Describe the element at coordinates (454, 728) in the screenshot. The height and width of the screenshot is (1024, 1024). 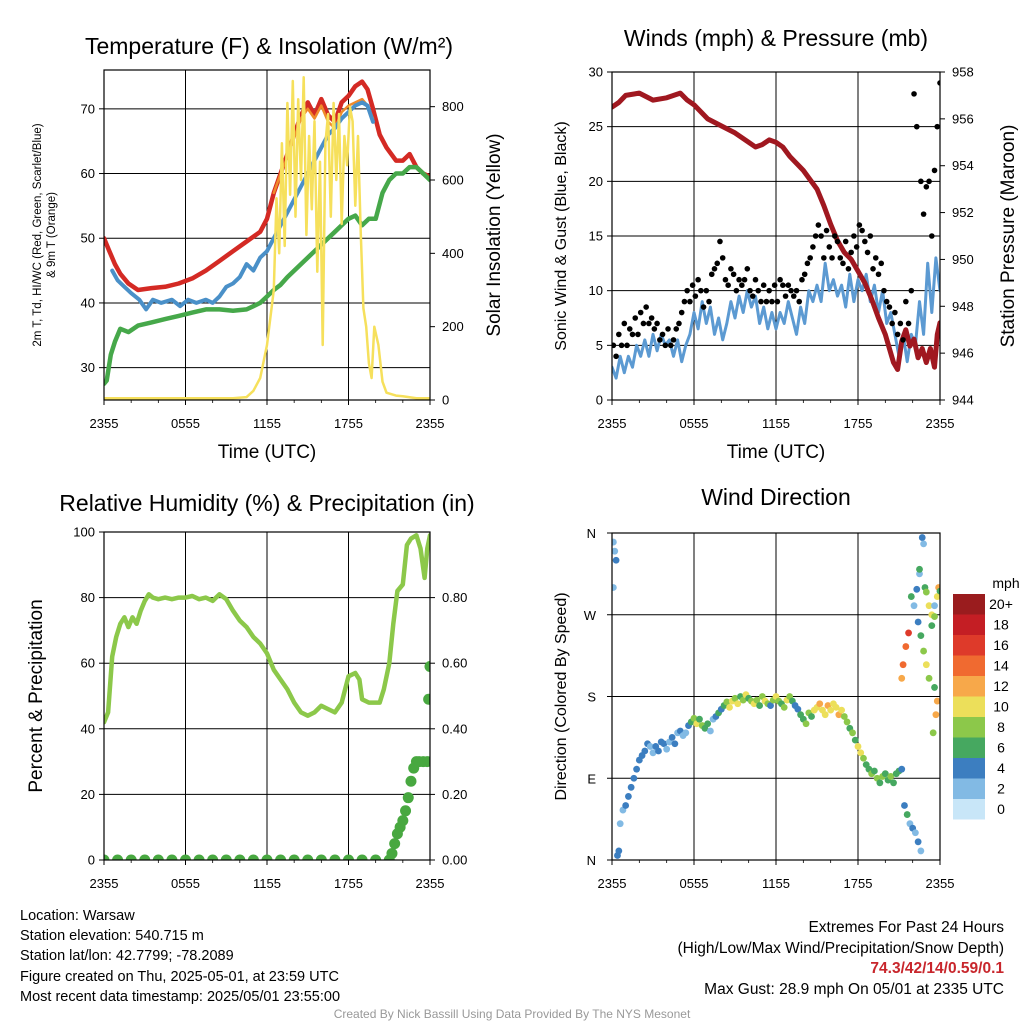
I see `y2-tick-label: 0.40` at that location.